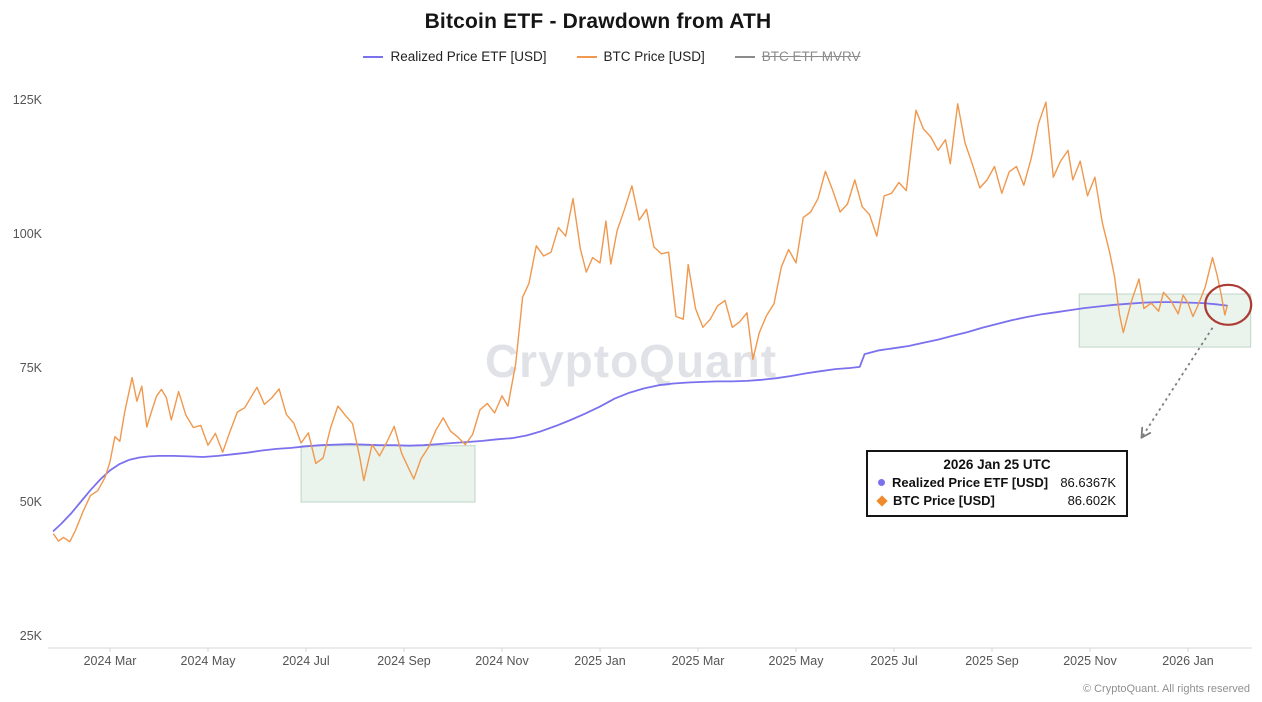 The width and height of the screenshot is (1262, 702). I want to click on y-tick-label: 125K, so click(28, 100).